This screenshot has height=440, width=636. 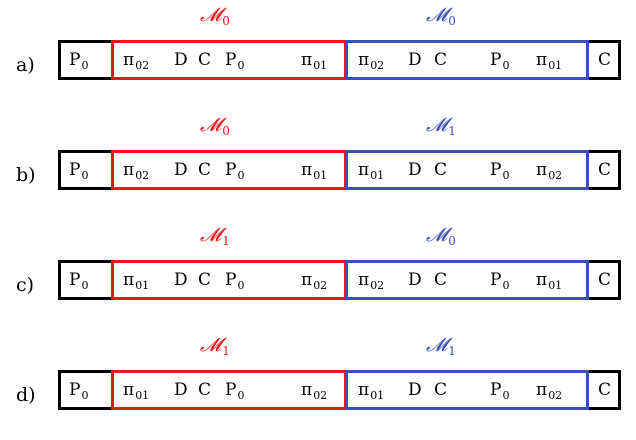 What do you see at coordinates (339, 170) in the screenshot?
I see `sequence-box: P0 π02 D C P0 π01 π01 D C P0 π02 C` at bounding box center [339, 170].